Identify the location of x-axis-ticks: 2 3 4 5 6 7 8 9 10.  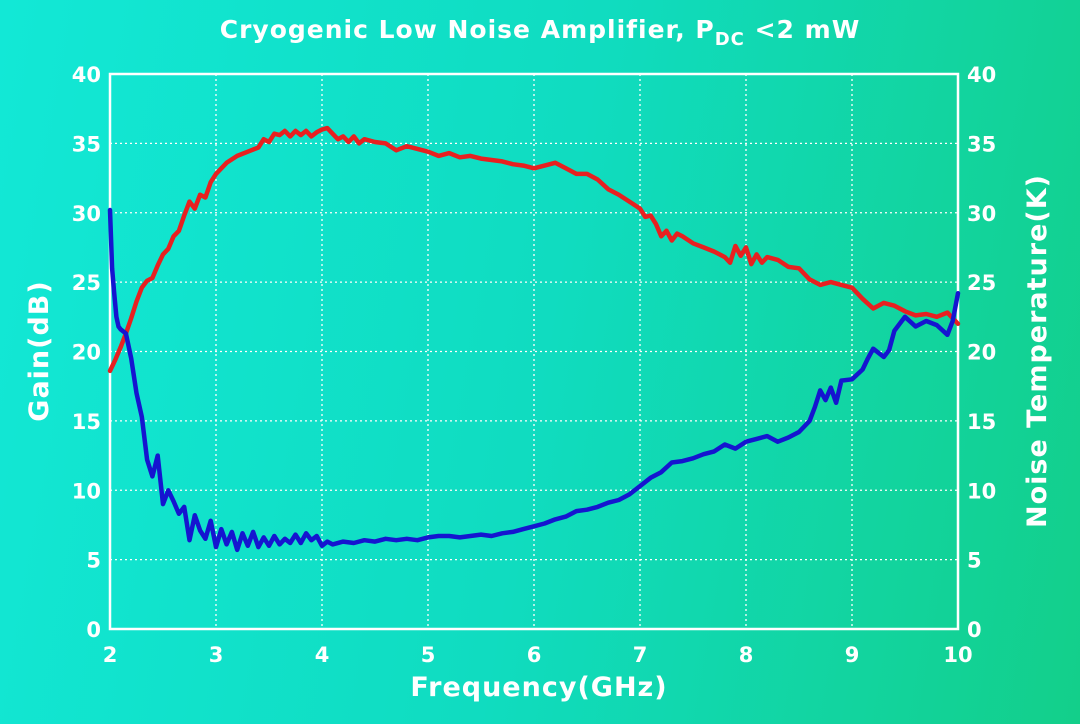
(538, 655).